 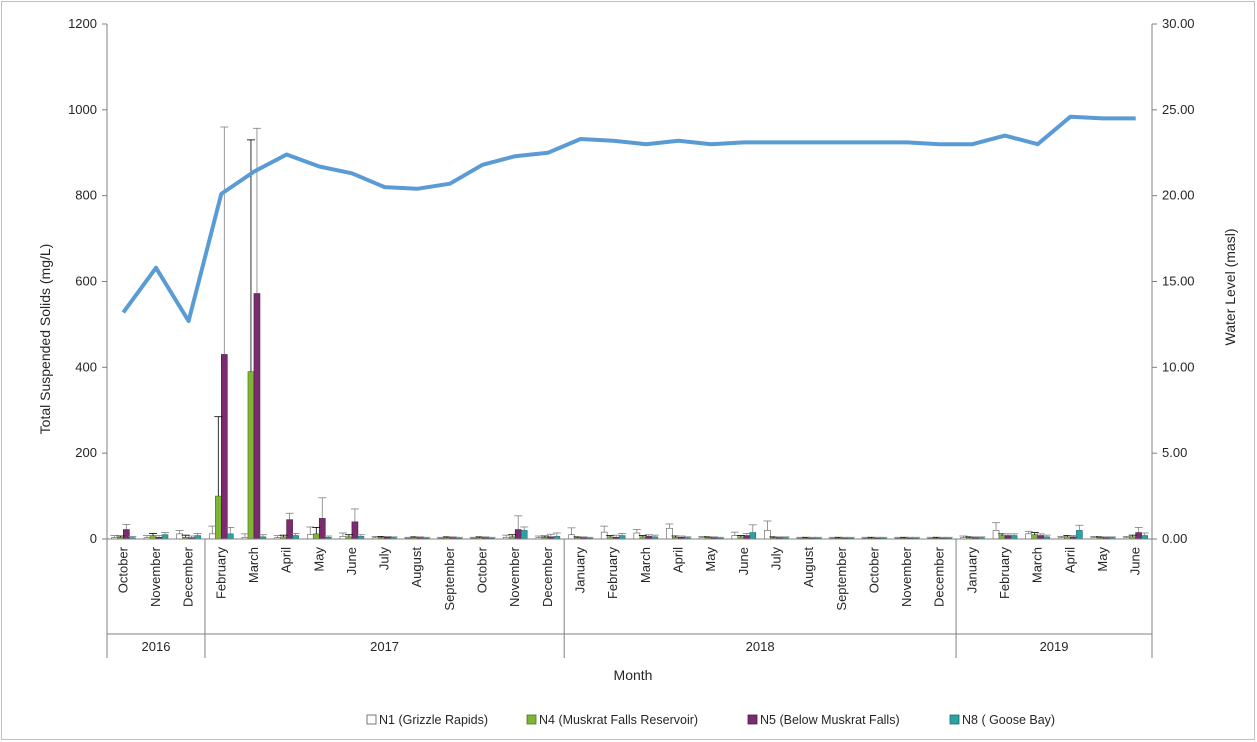 I want to click on y2-axis-ticks: 0.00 5.00 10.00 15.00 20.00 25.00 30.00, so click(x=1173, y=281).